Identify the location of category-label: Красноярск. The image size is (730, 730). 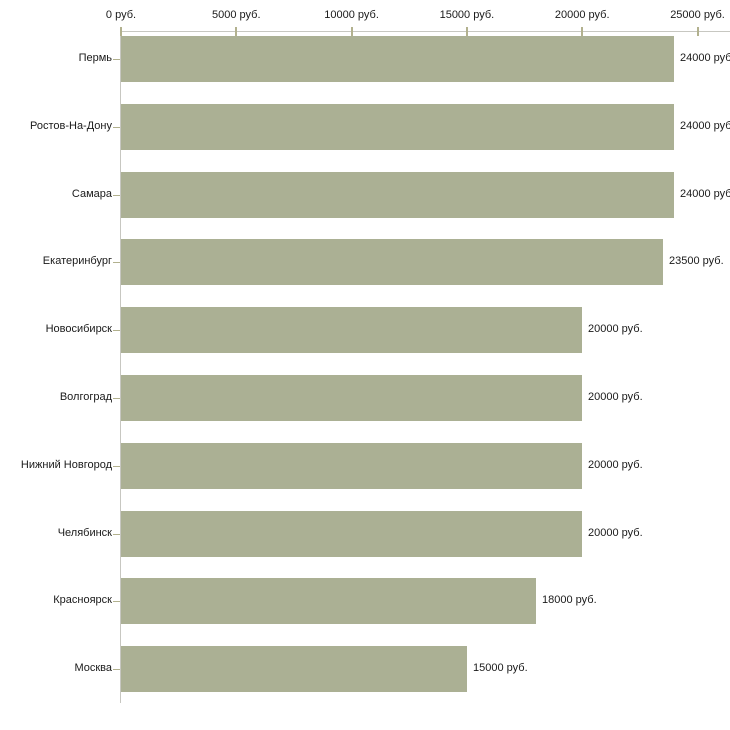
(82, 600).